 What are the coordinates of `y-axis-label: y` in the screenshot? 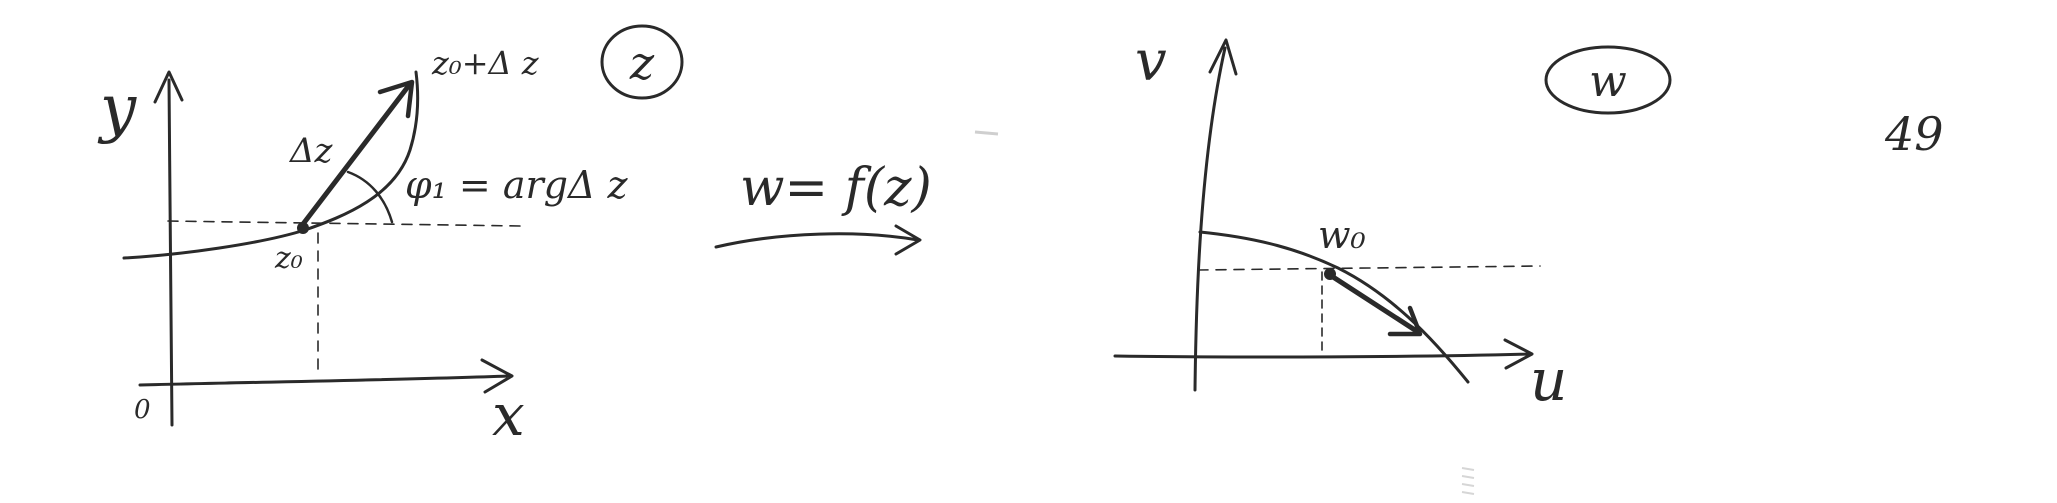 It's located at (117, 109).